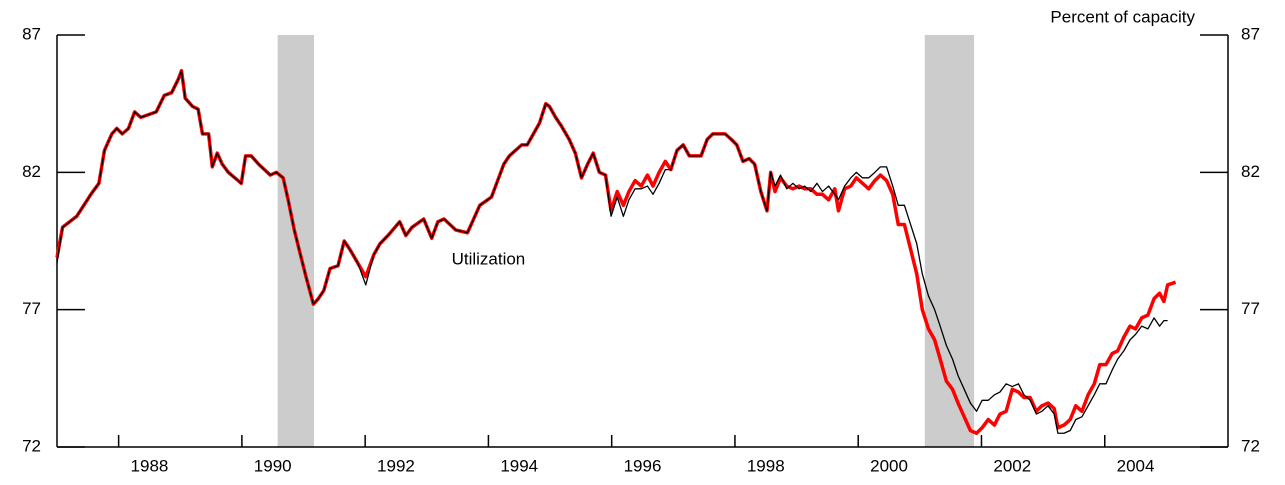 This screenshot has width=1285, height=485. I want to click on x-tick-label: 1988, so click(150, 465).